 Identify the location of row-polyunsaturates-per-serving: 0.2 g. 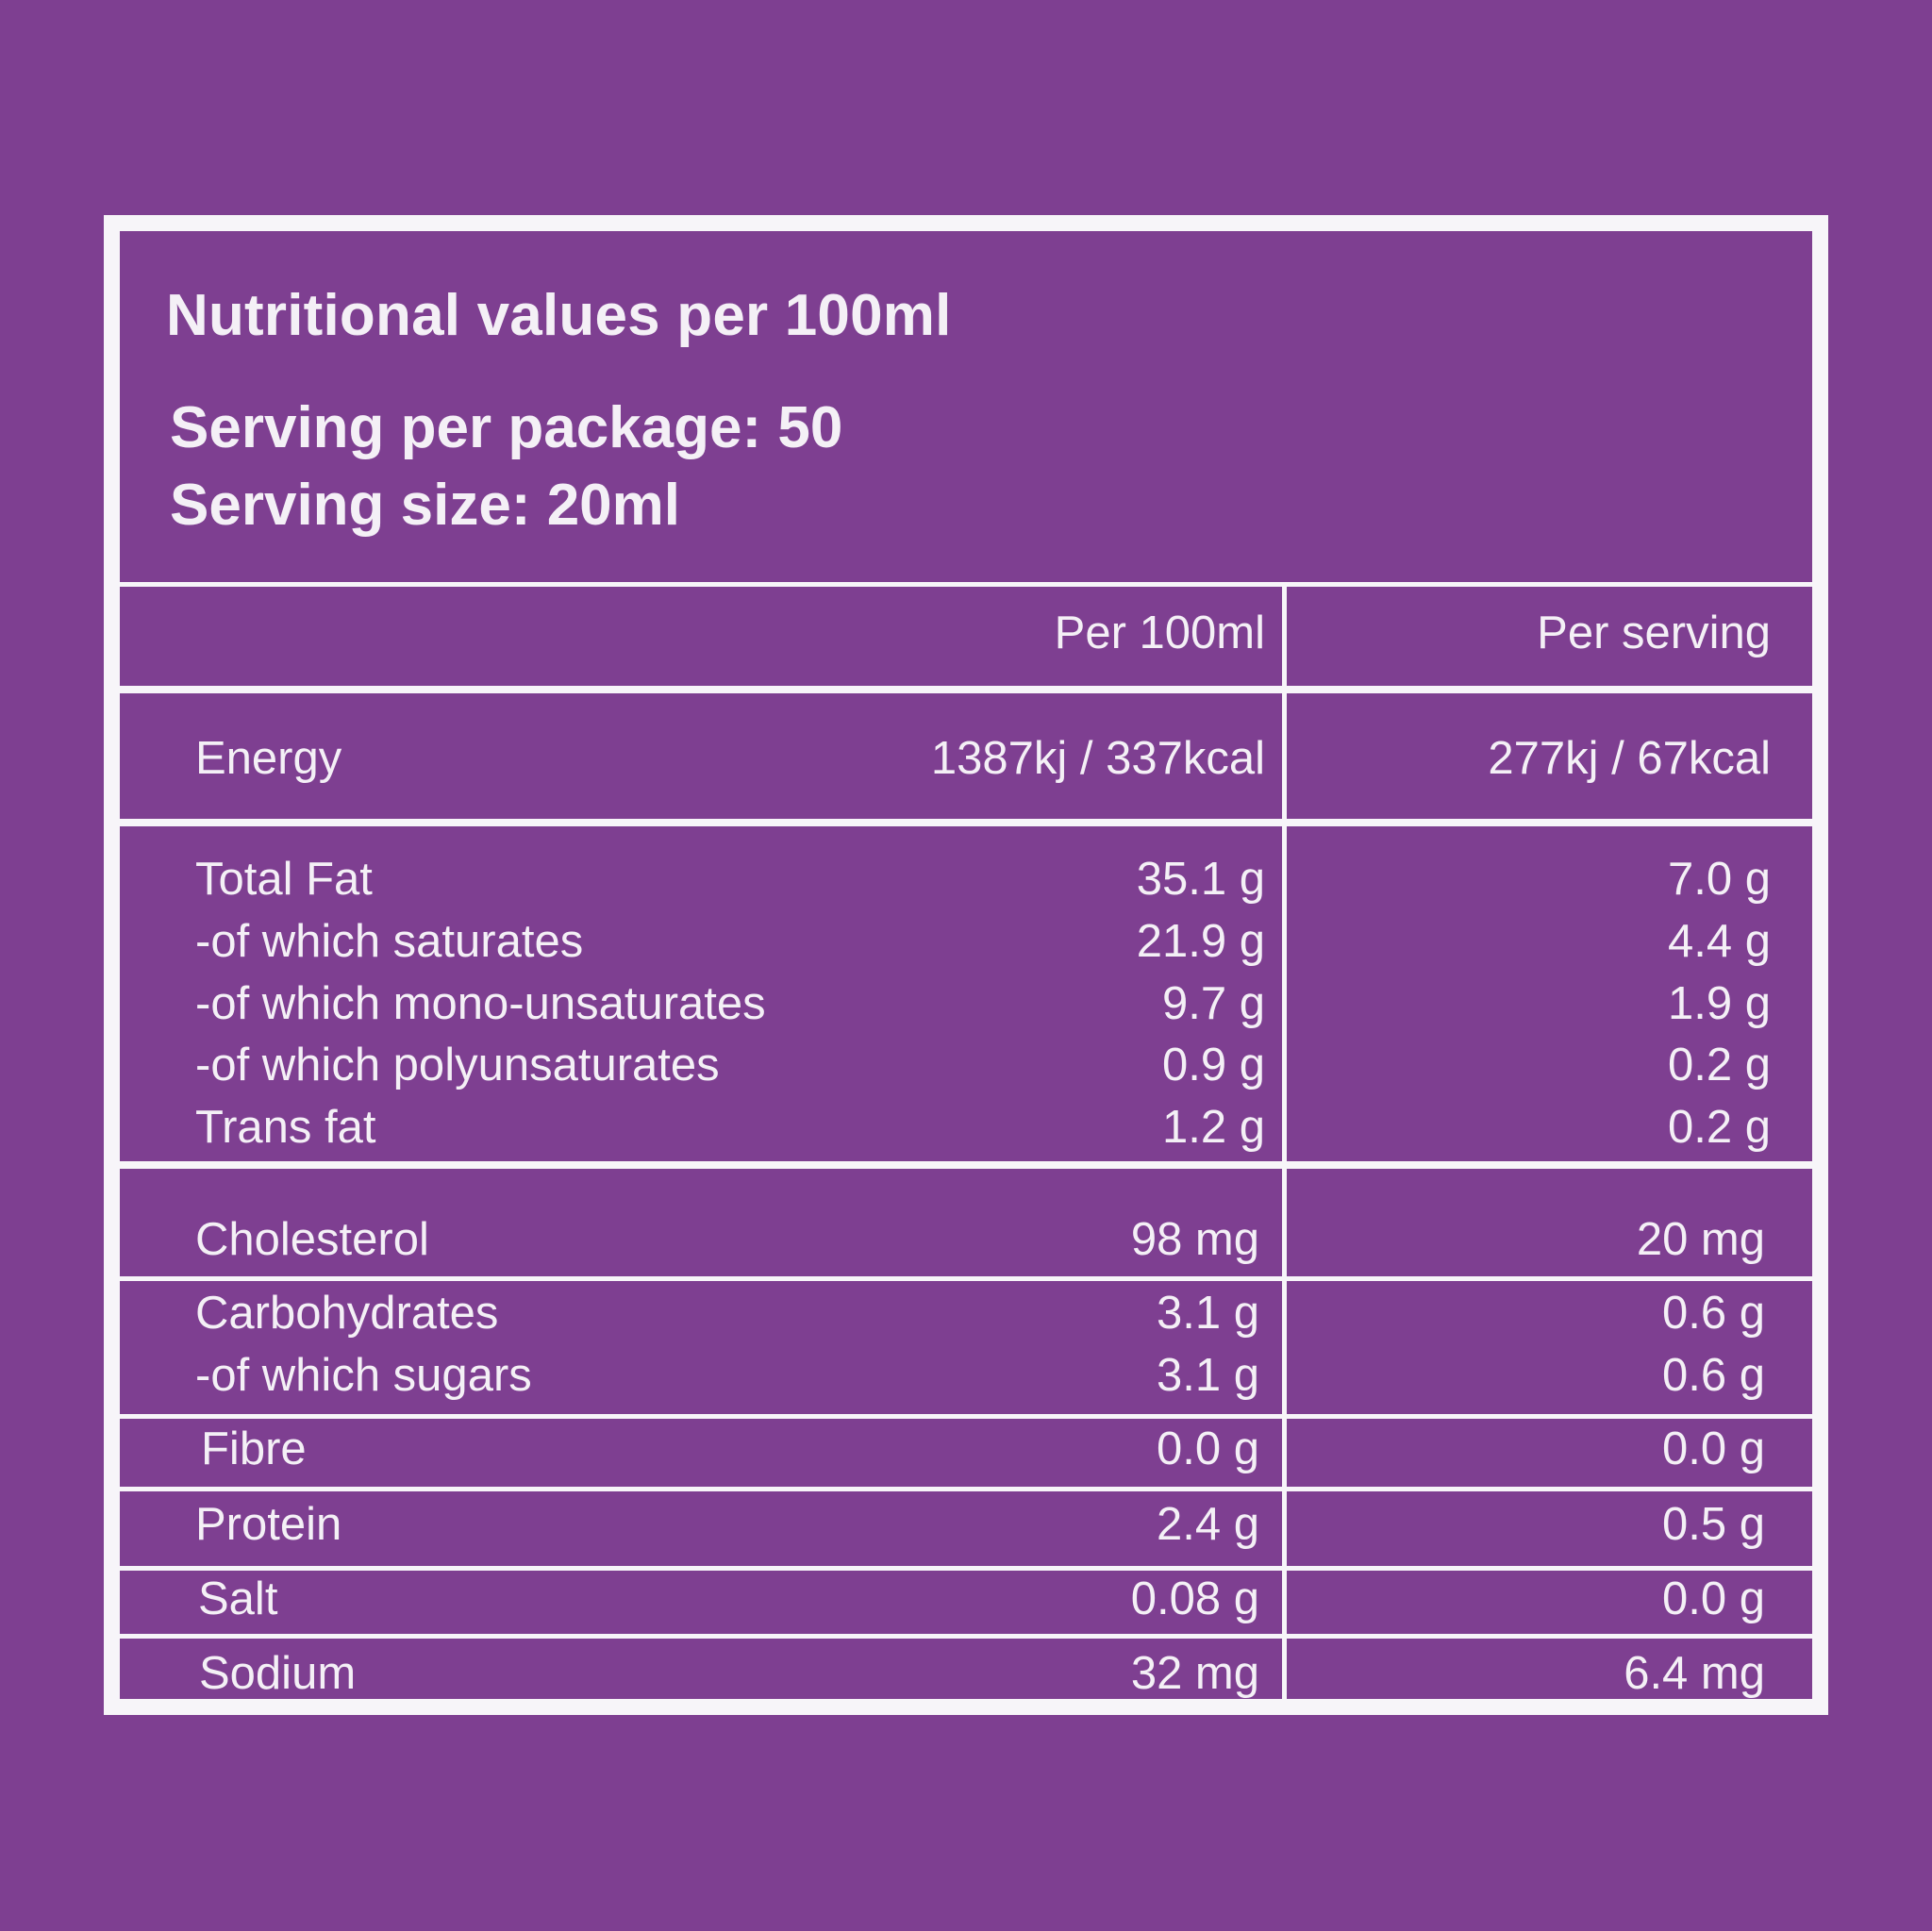
(1719, 1065).